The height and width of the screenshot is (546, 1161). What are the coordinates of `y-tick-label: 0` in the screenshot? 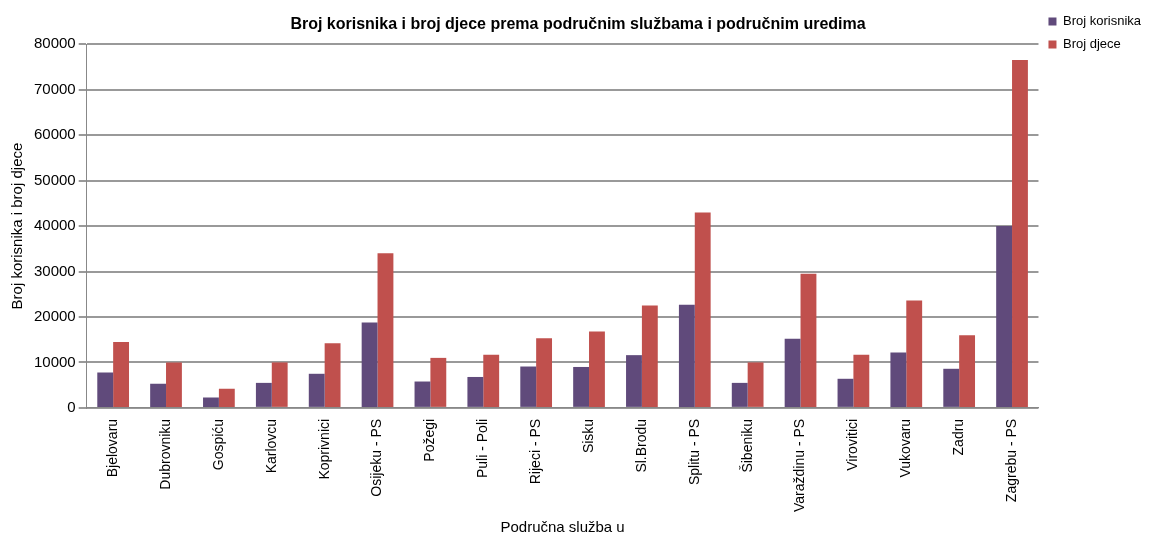 It's located at (71, 407).